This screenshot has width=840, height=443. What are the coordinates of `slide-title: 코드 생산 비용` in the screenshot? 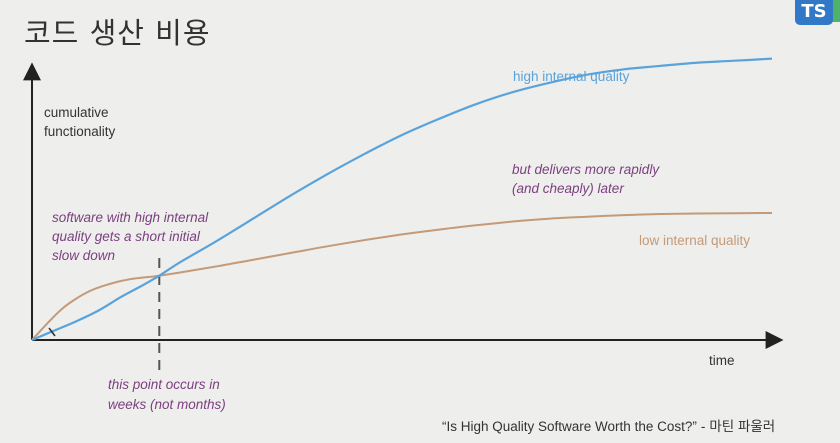 It's located at (117, 33).